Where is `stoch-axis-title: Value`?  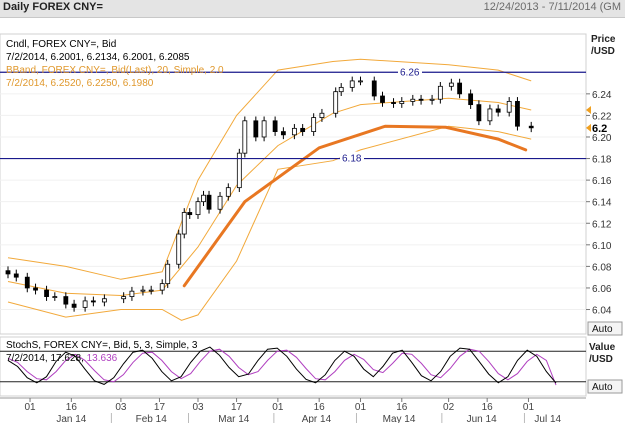
stoch-axis-title: Value is located at coordinates (602, 347).